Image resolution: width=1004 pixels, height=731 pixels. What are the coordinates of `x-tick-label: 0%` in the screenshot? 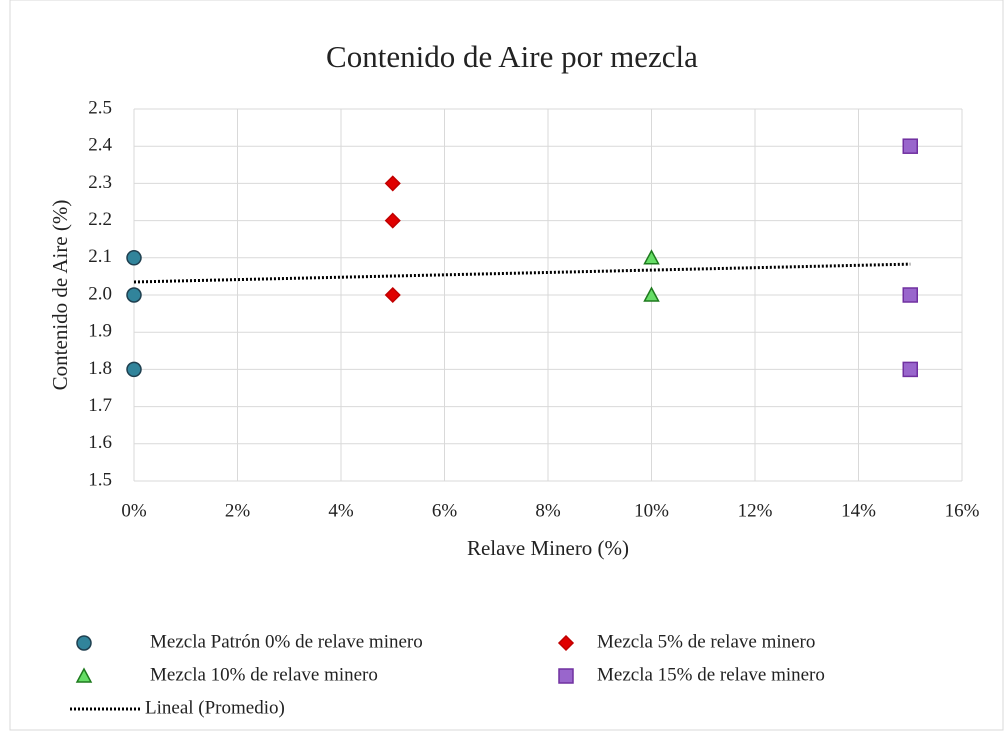 It's located at (134, 510).